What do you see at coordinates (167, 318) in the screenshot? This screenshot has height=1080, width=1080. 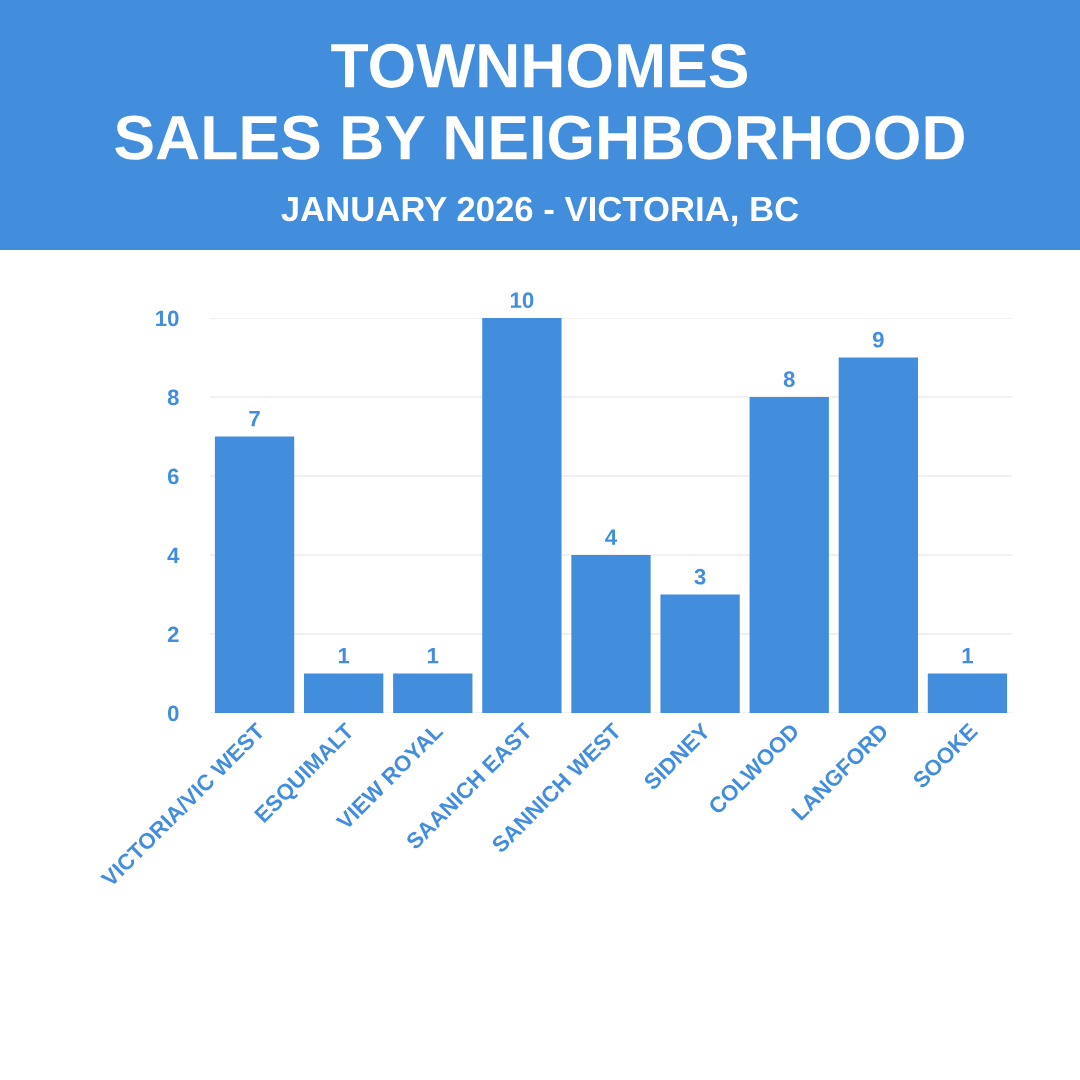 I see `y-tick-label: 10` at bounding box center [167, 318].